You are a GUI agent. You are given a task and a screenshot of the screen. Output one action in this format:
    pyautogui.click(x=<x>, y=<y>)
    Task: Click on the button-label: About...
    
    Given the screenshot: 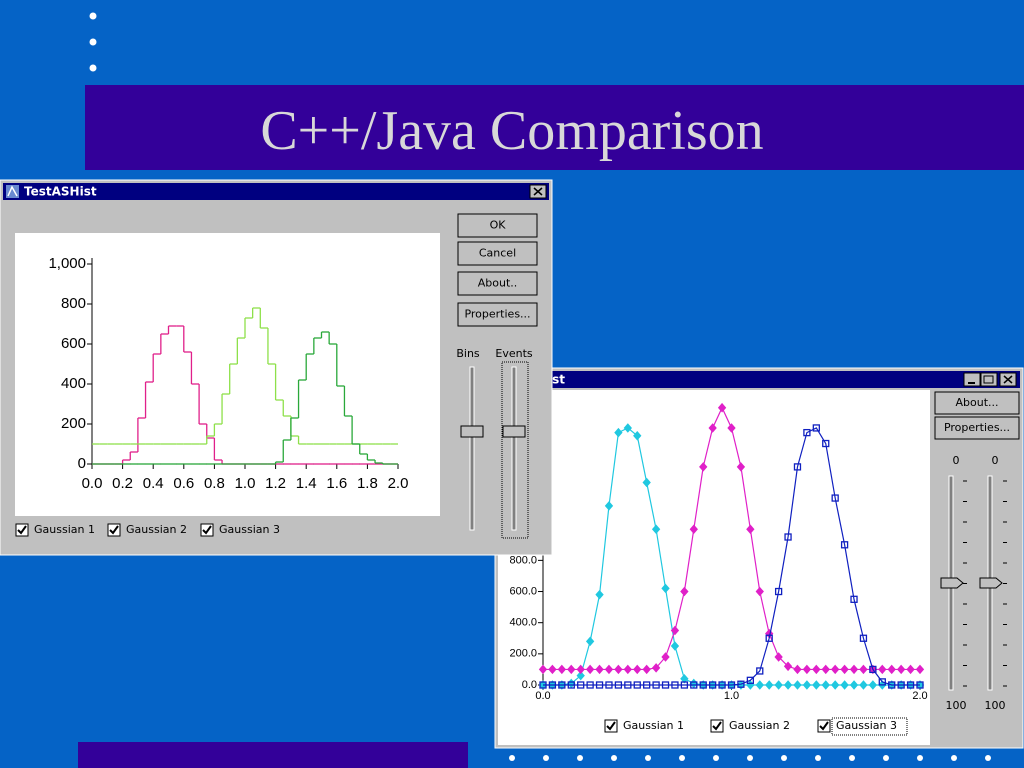 What is the action you would take?
    pyautogui.click(x=976, y=402)
    